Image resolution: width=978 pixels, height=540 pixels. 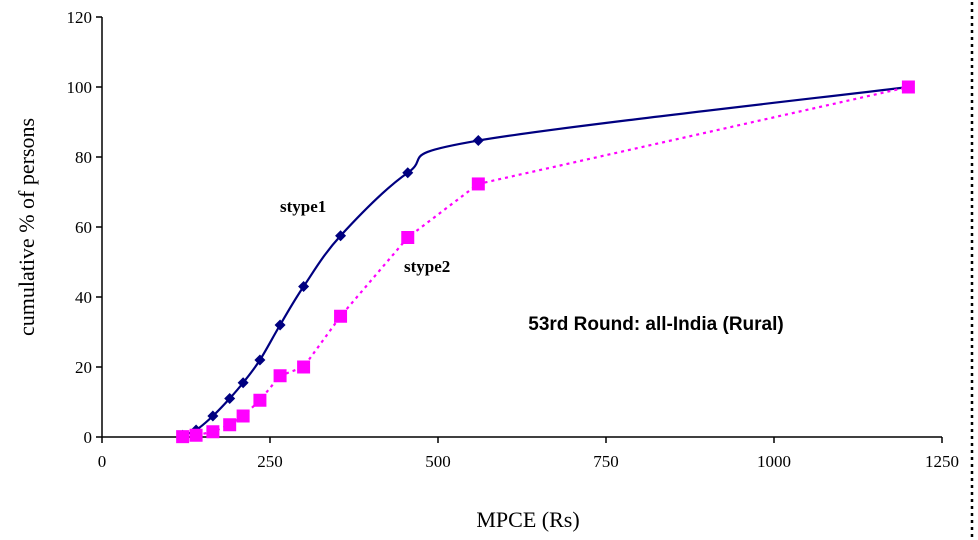 I want to click on x-tick-label: 0, so click(x=102, y=461).